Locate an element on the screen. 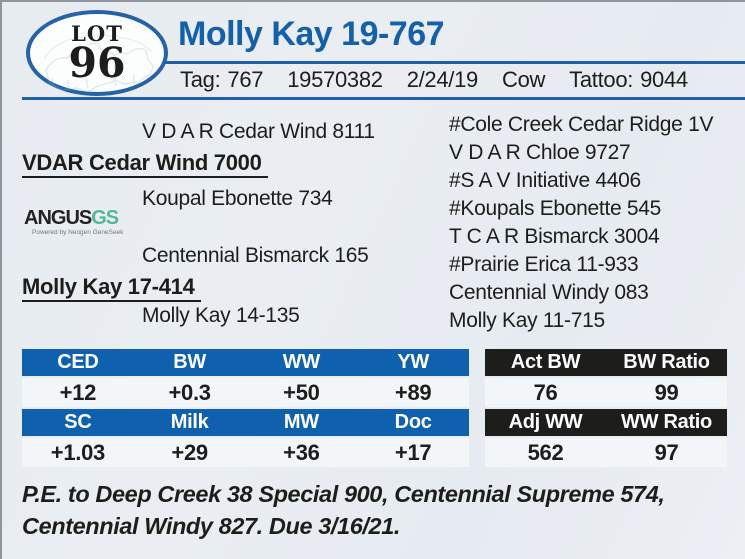 This screenshot has height=559, width=745. epd-value-cell: +29 is located at coordinates (189, 452).